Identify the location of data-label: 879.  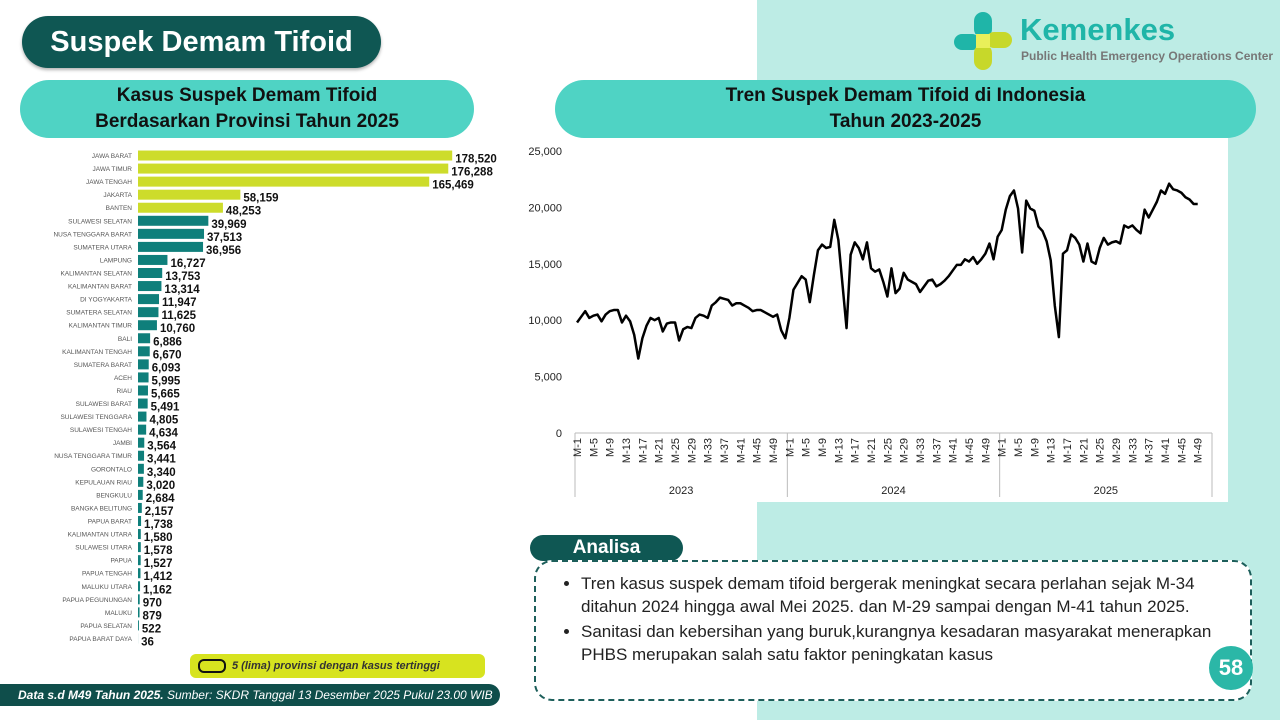
(152, 616).